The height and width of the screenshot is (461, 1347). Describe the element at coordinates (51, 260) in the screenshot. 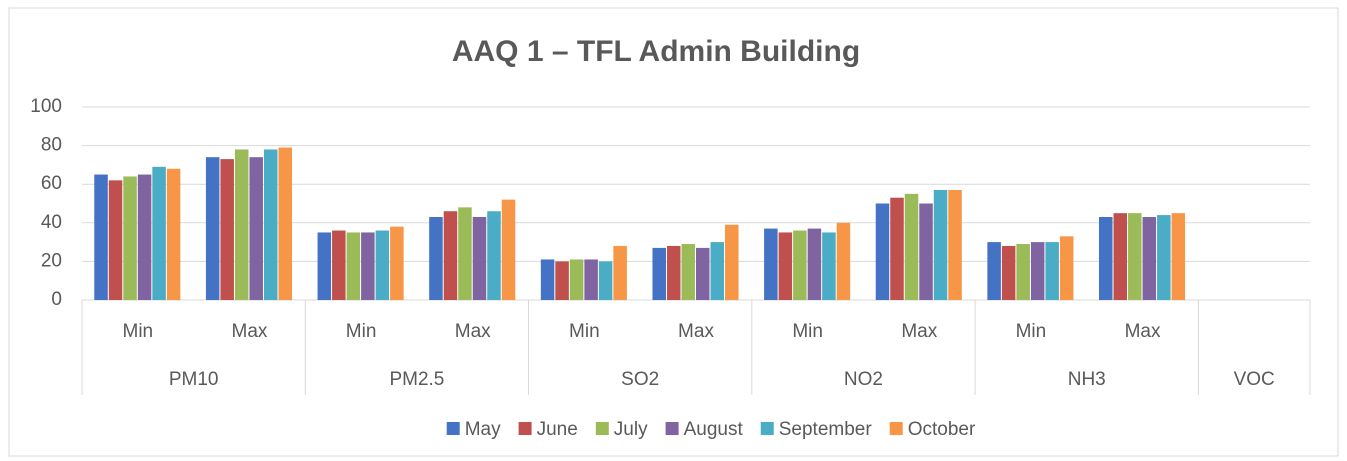

I see `y-tick-label: 20` at that location.